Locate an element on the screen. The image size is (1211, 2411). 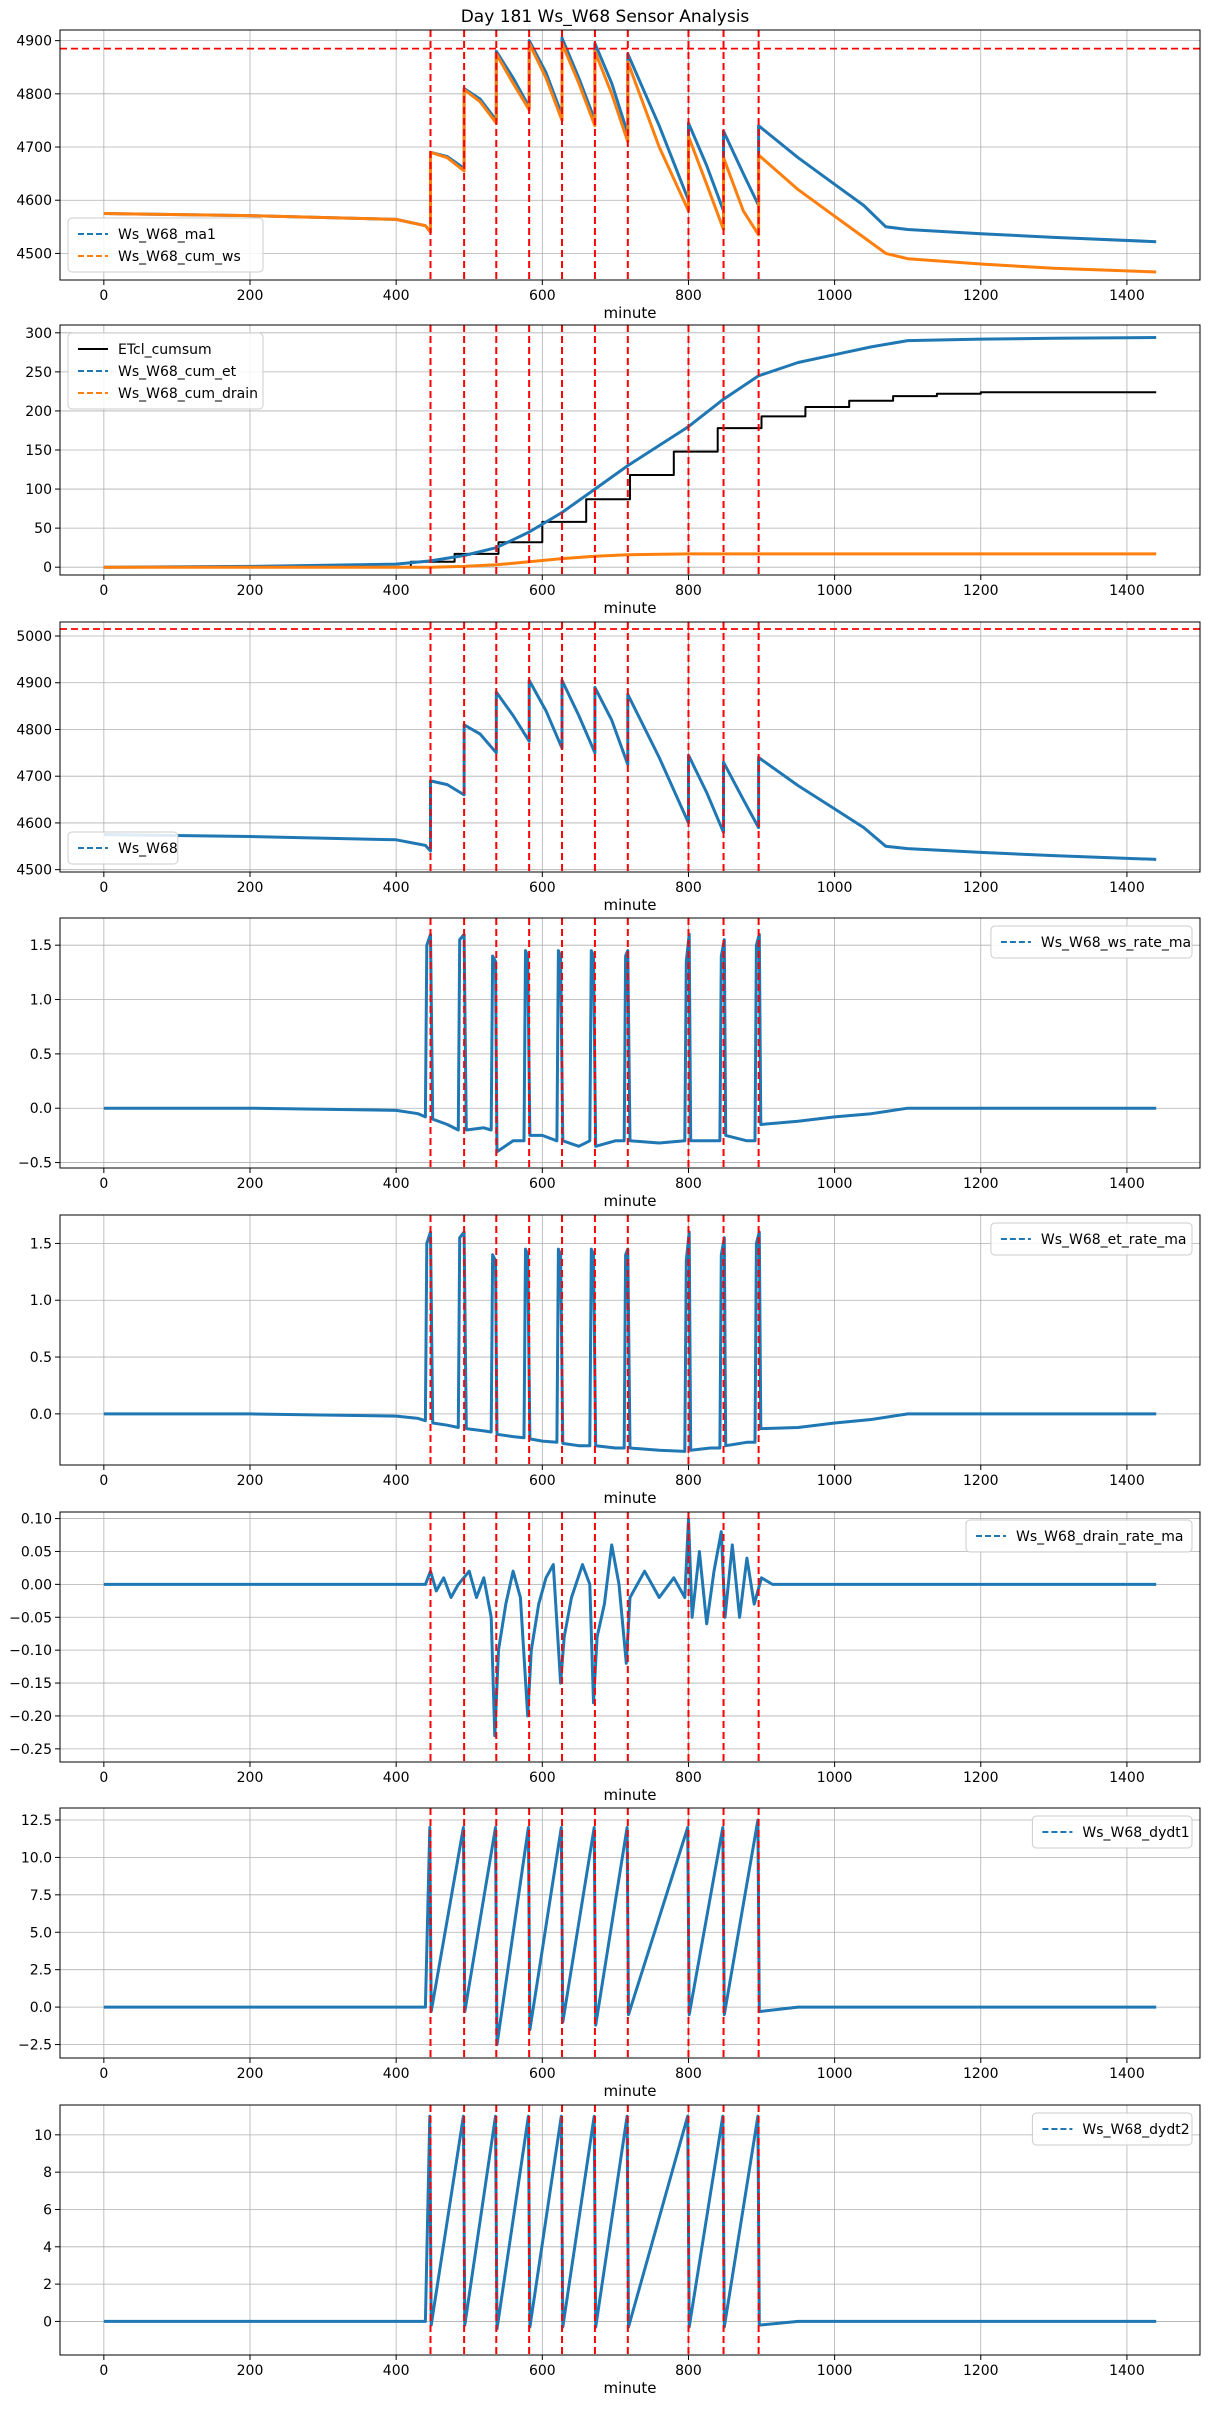
series-line-ETcl_cumsum is located at coordinates (630, 480).